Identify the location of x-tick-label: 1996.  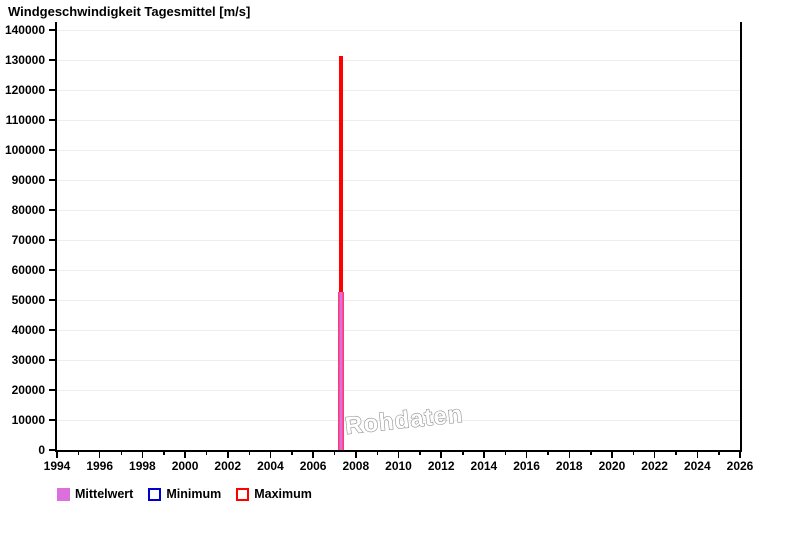
(100, 466).